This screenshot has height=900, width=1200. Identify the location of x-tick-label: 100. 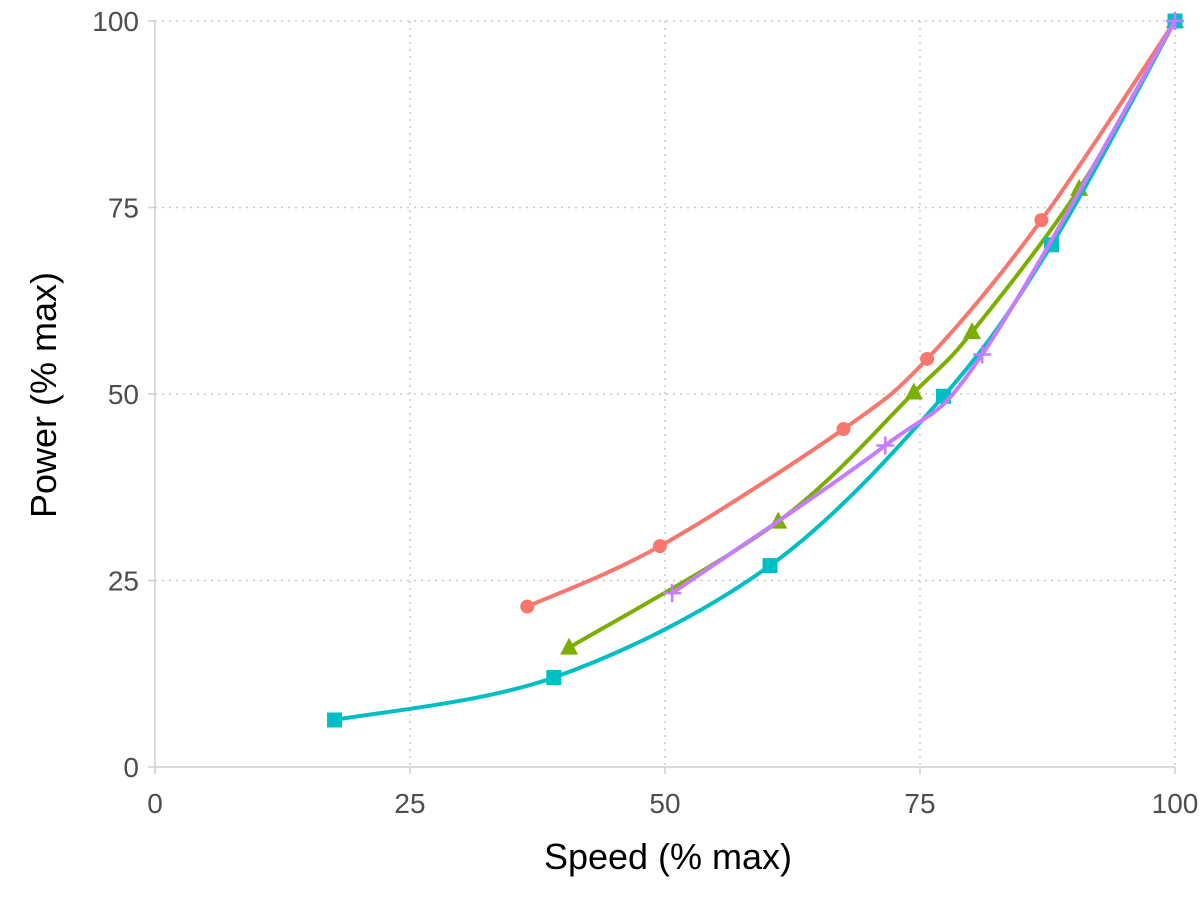
(1175, 803).